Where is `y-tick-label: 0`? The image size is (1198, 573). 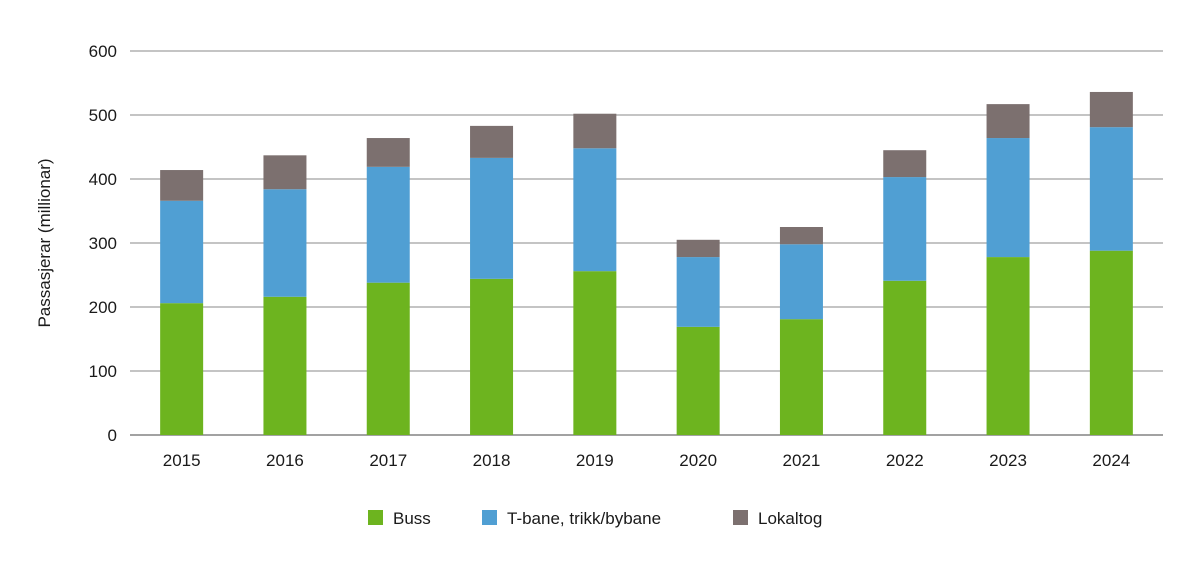 y-tick-label: 0 is located at coordinates (112, 435).